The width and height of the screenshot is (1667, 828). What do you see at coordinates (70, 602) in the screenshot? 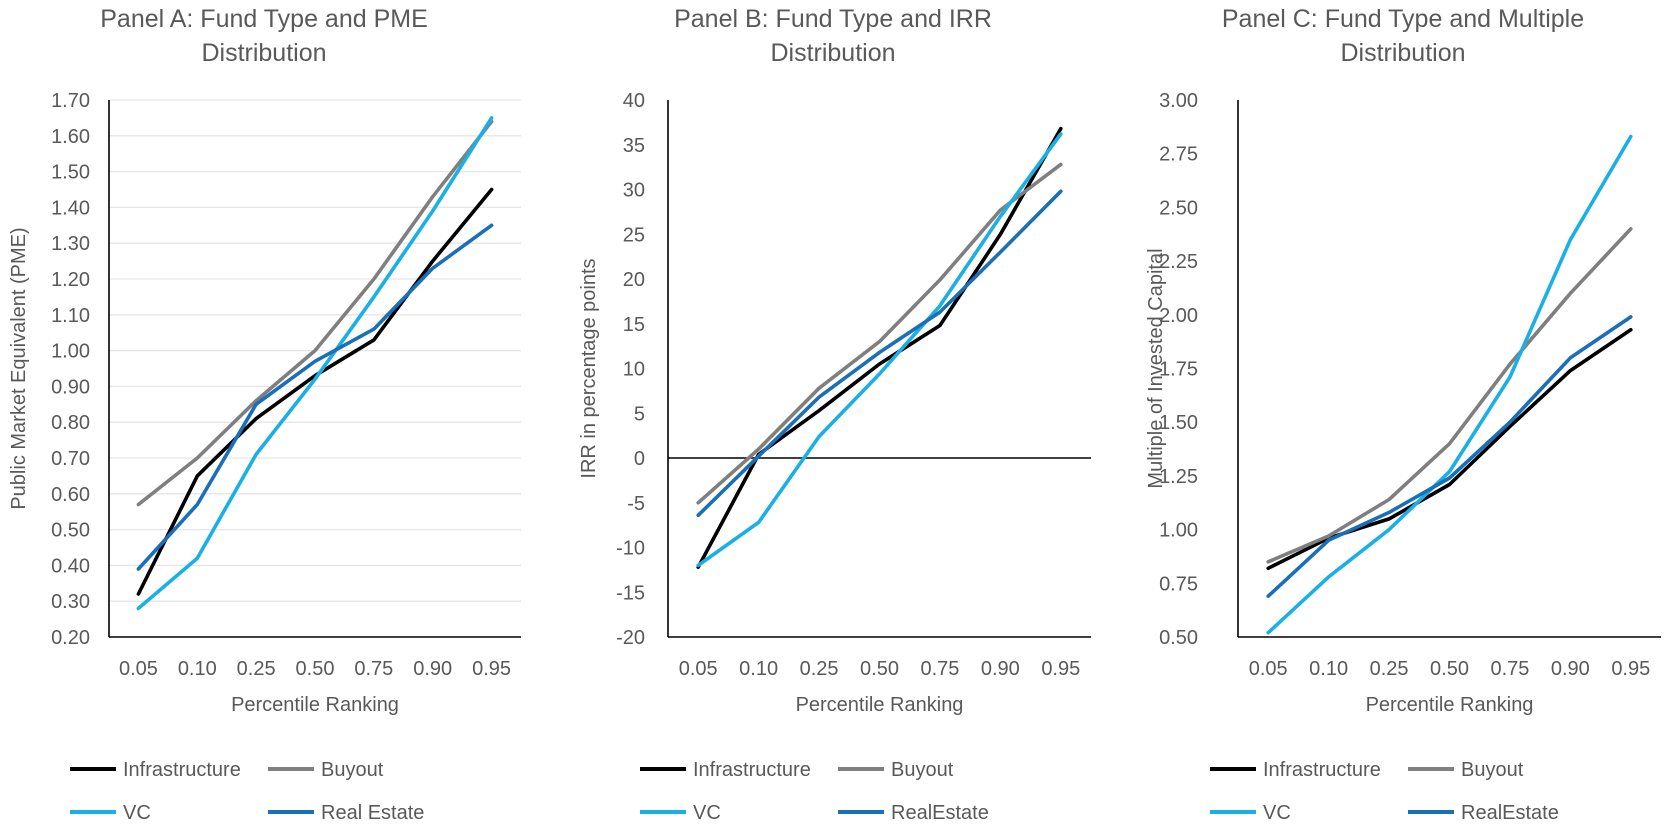
I see `y-tick-label: 0.30` at bounding box center [70, 602].